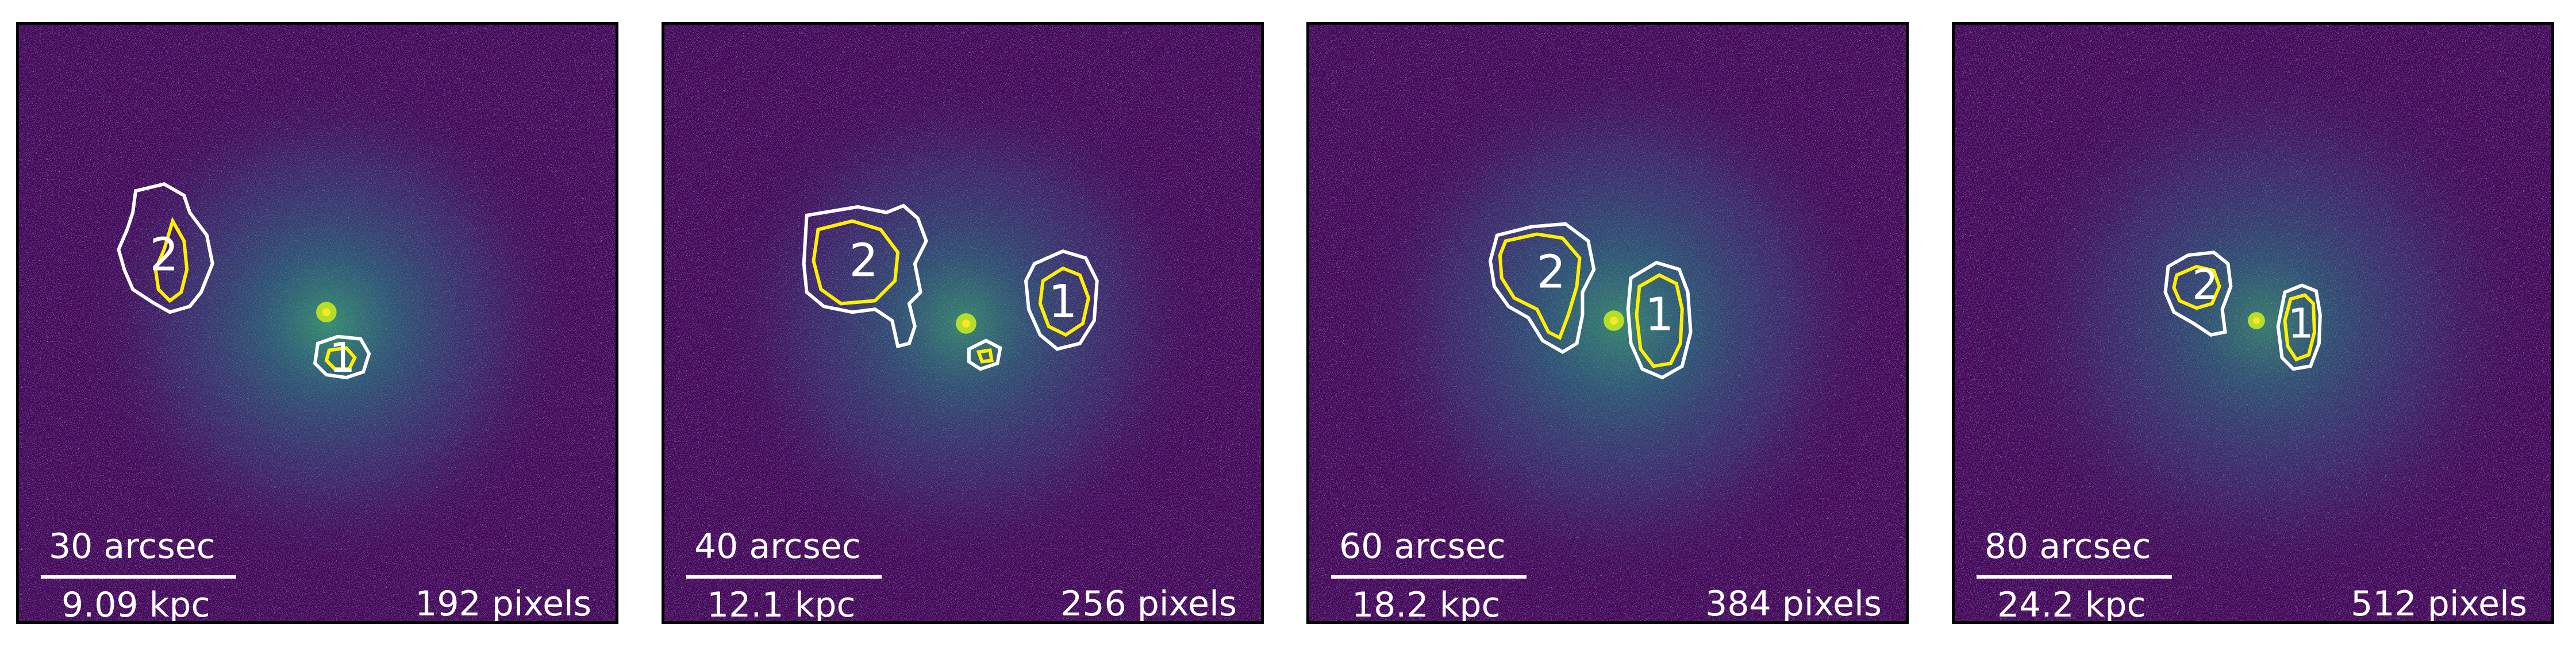 Image resolution: width=2576 pixels, height=647 pixels. I want to click on angular-scale-label: 40 arcsec, so click(777, 546).